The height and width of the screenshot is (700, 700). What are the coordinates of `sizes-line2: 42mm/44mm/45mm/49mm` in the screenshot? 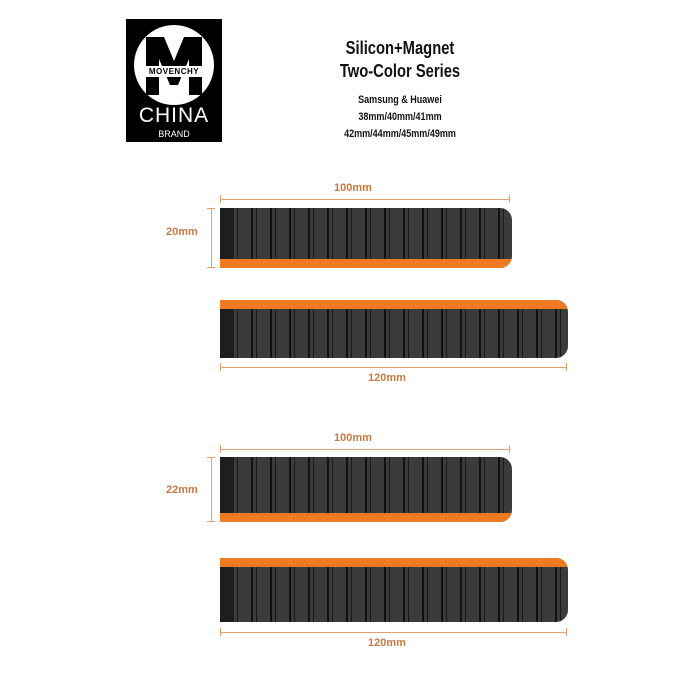 It's located at (400, 134).